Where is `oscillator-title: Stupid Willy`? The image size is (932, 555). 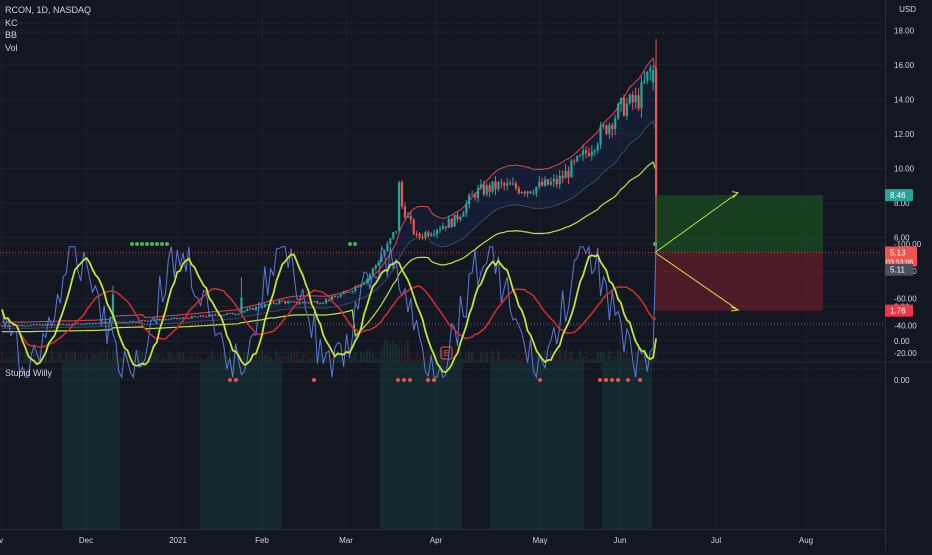
oscillator-title: Stupid Willy is located at coordinates (29, 373).